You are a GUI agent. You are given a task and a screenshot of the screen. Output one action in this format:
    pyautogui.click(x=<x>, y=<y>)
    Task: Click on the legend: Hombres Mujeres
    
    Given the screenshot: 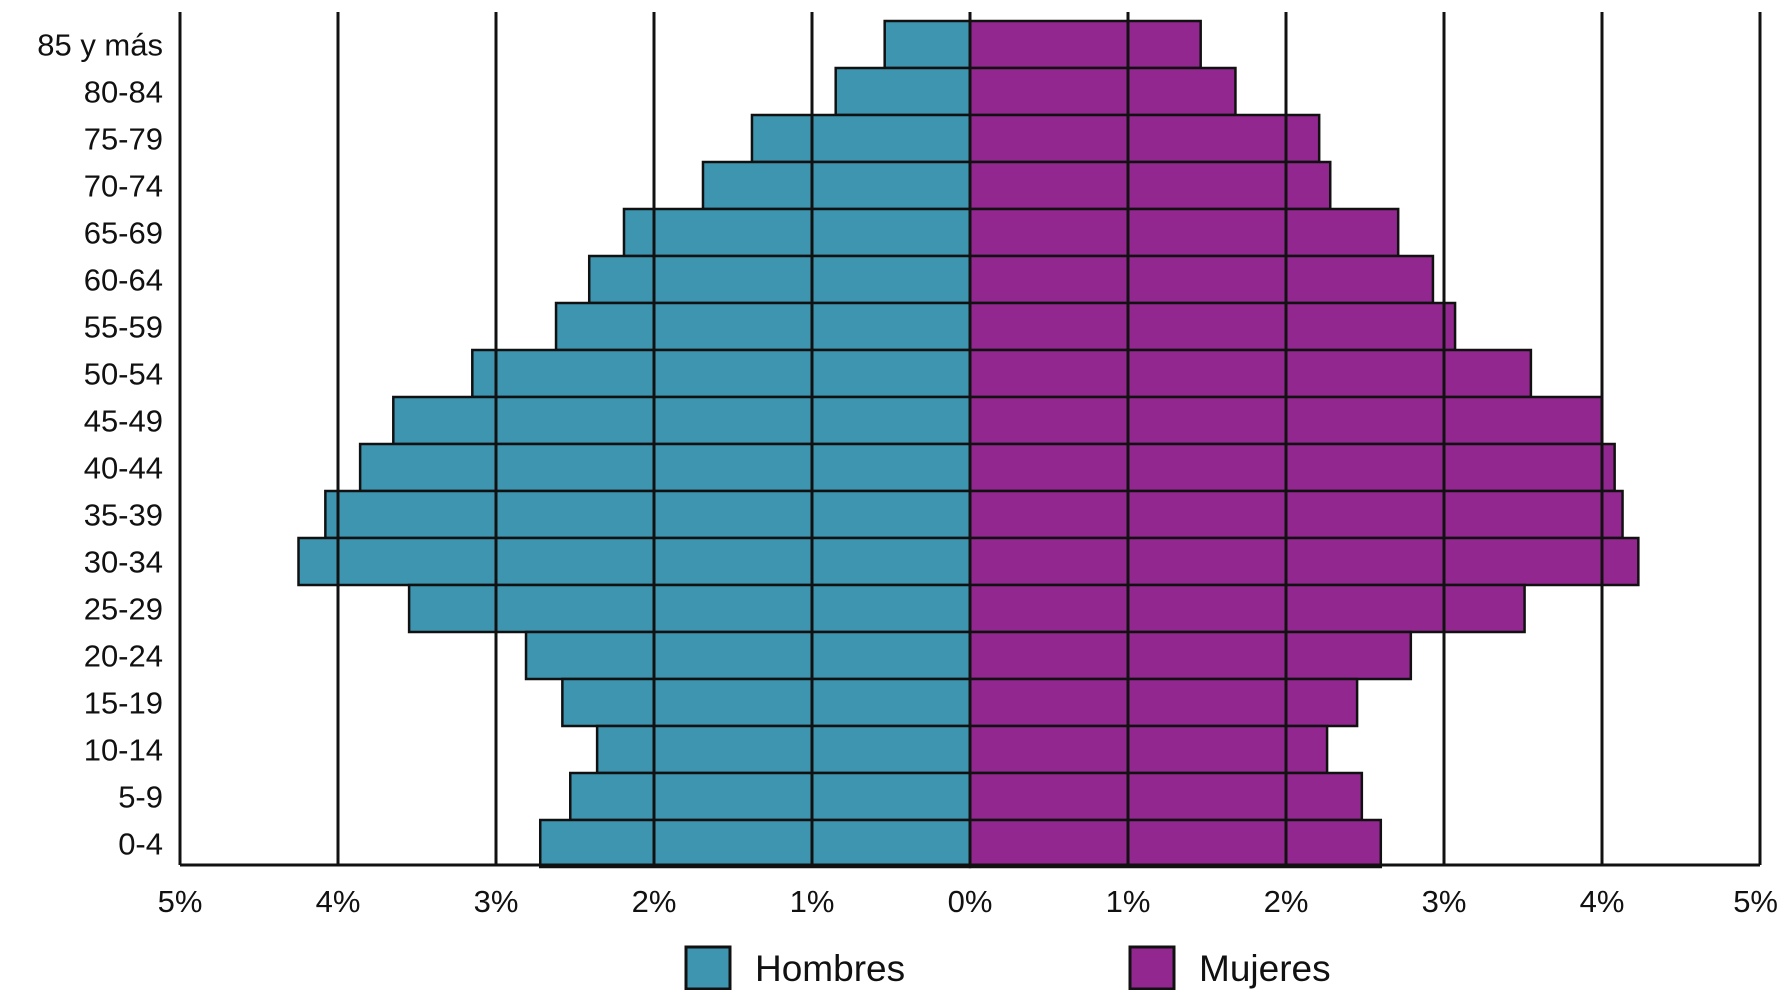 What is the action you would take?
    pyautogui.click(x=1007, y=968)
    